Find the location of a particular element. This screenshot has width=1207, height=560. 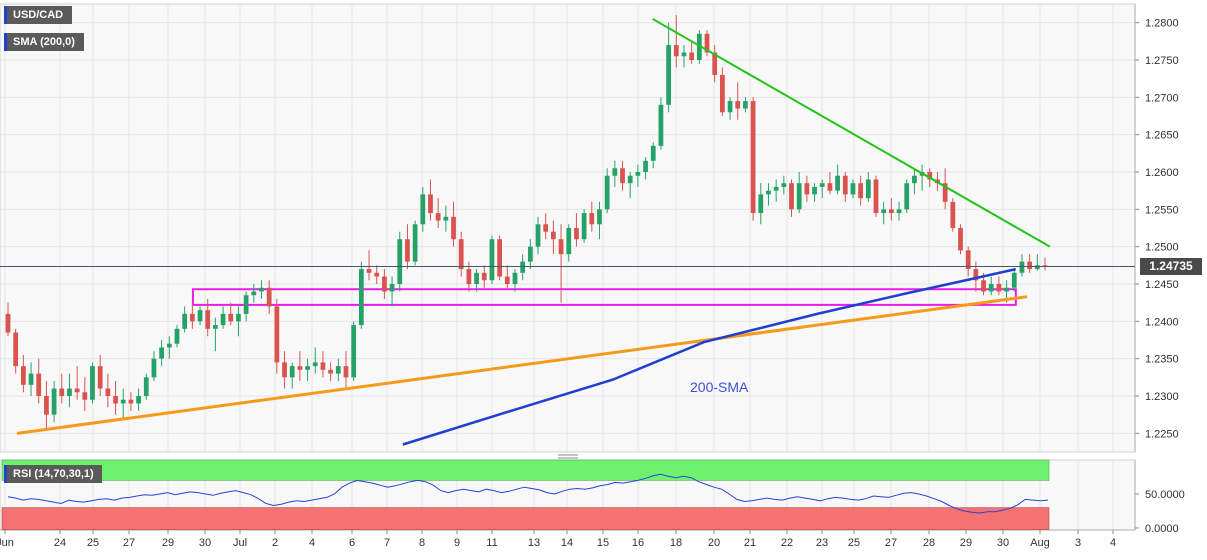

x-tick-label: 24 is located at coordinates (60, 543).